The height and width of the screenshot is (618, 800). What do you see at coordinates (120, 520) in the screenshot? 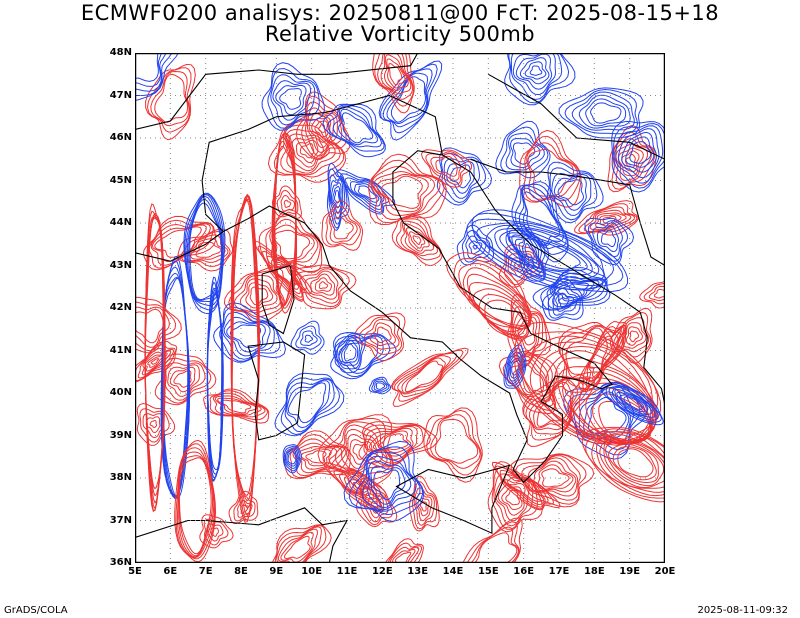
I see `lat-tick-label: 37N` at bounding box center [120, 520].